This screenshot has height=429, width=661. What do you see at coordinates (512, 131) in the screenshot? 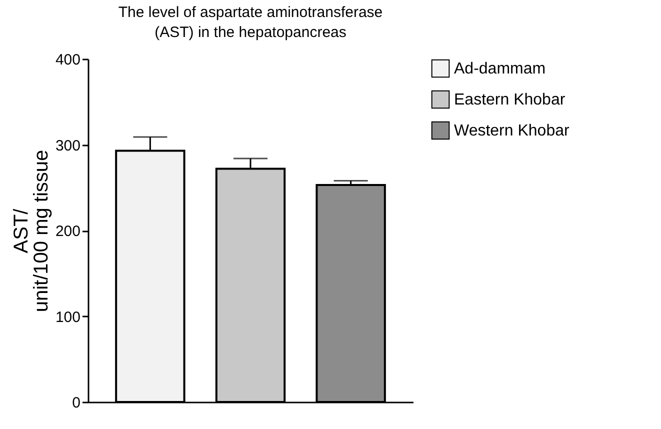
I see `legend-label: Western Khobar` at bounding box center [512, 131].